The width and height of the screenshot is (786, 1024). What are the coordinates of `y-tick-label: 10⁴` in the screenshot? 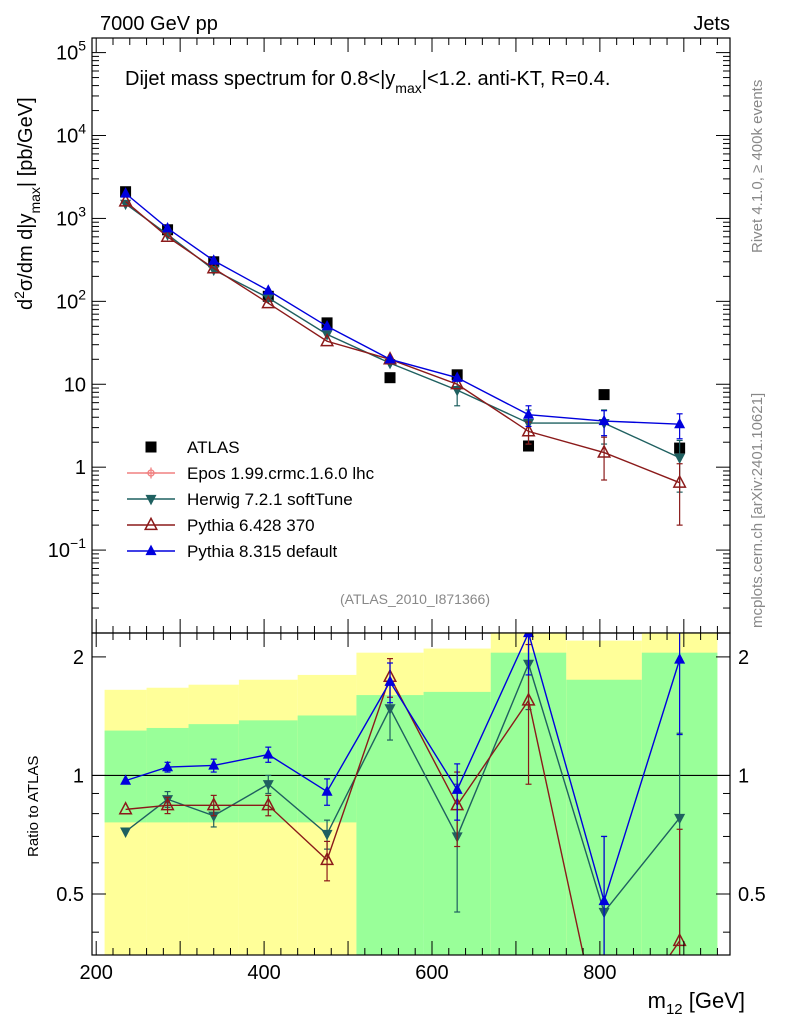 It's located at (71, 134).